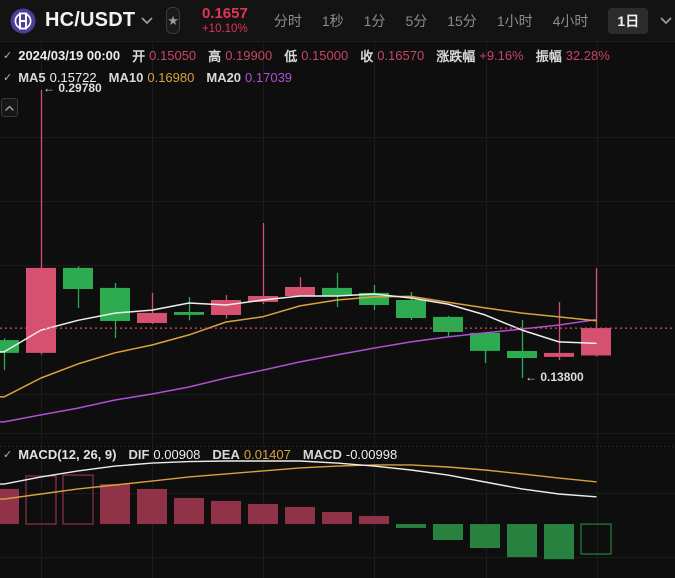 Image resolution: width=675 pixels, height=578 pixels. I want to click on low-value: 0.15000, so click(325, 55).